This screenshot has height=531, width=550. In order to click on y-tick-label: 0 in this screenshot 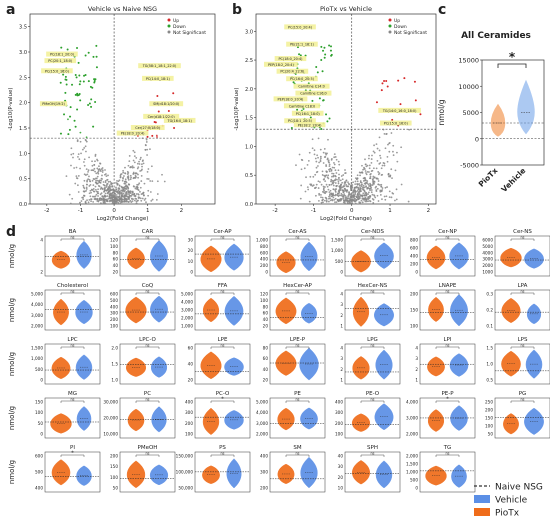, I will do `click(41, 434)`.